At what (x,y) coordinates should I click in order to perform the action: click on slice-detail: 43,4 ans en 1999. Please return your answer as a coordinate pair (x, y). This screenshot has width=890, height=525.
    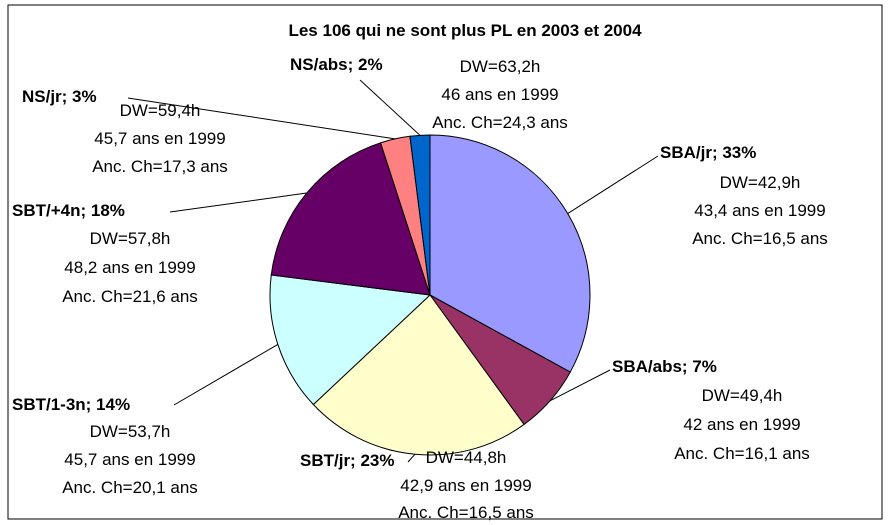
    Looking at the image, I should click on (759, 210).